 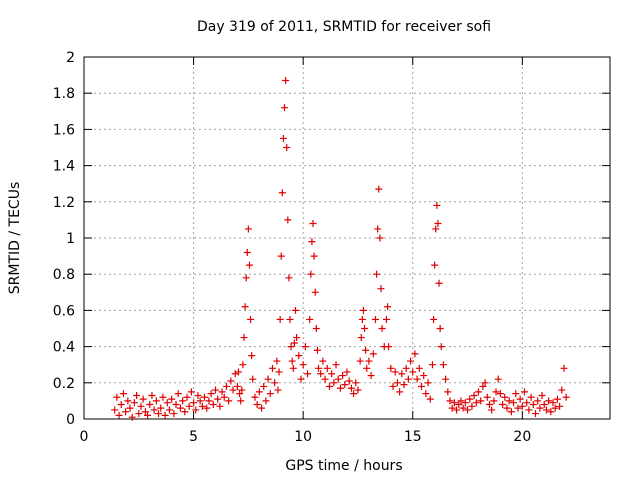 I want to click on x-tick-label: 20, so click(x=522, y=437).